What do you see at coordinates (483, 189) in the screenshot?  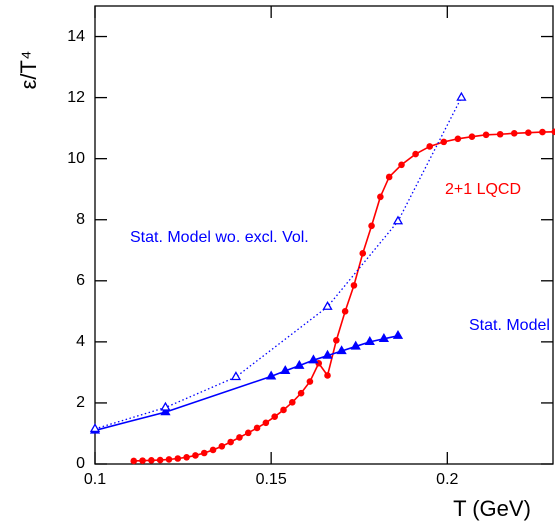 I see `series-label: 2+1 LQCD` at bounding box center [483, 189].